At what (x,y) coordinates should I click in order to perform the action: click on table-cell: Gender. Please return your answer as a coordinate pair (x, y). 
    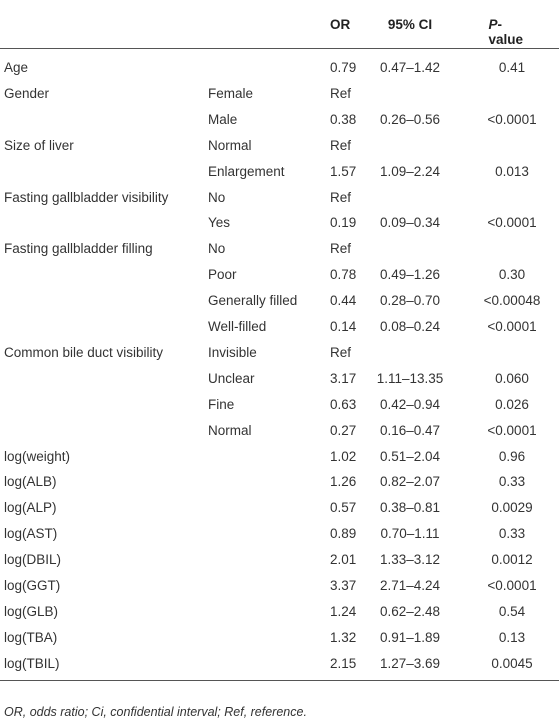
    Looking at the image, I should click on (27, 93).